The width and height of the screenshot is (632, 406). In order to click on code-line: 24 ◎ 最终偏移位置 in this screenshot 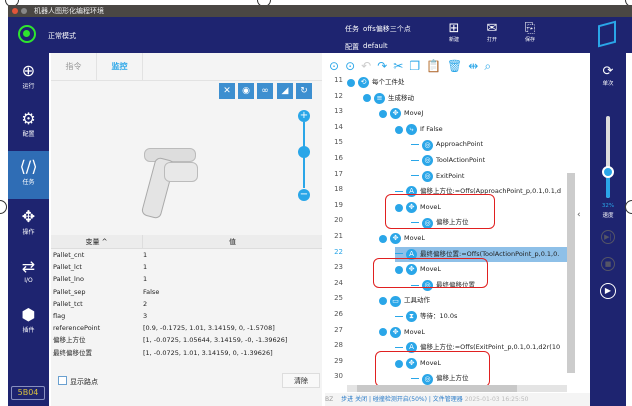, I will do `click(446, 284)`.